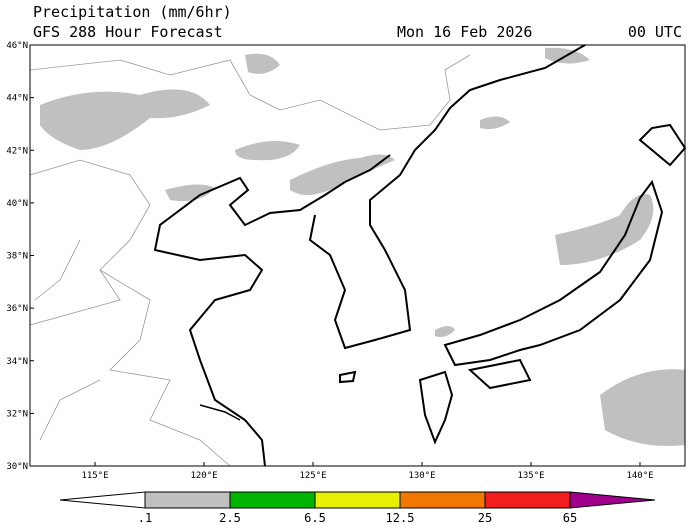 This screenshot has width=700, height=525. What do you see at coordinates (485, 518) in the screenshot?
I see `colorbar-label: 25` at bounding box center [485, 518].